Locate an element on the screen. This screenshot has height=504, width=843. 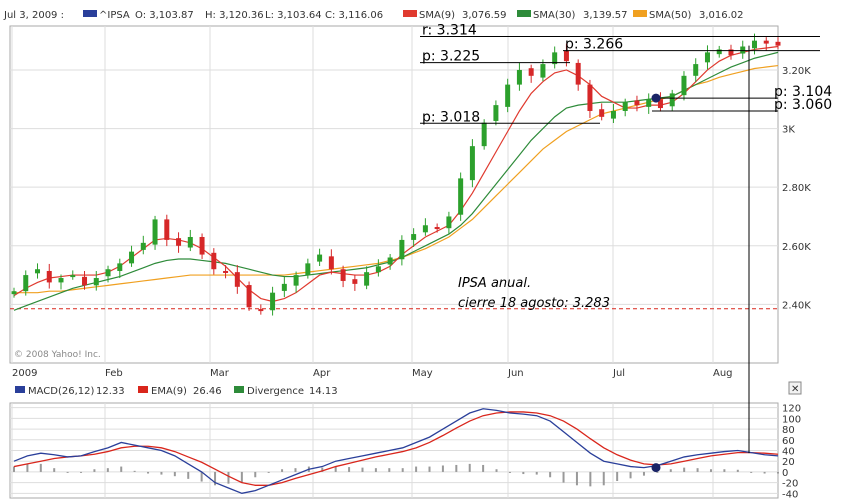
macd-y-tick-label: -40 is located at coordinates (790, 494).